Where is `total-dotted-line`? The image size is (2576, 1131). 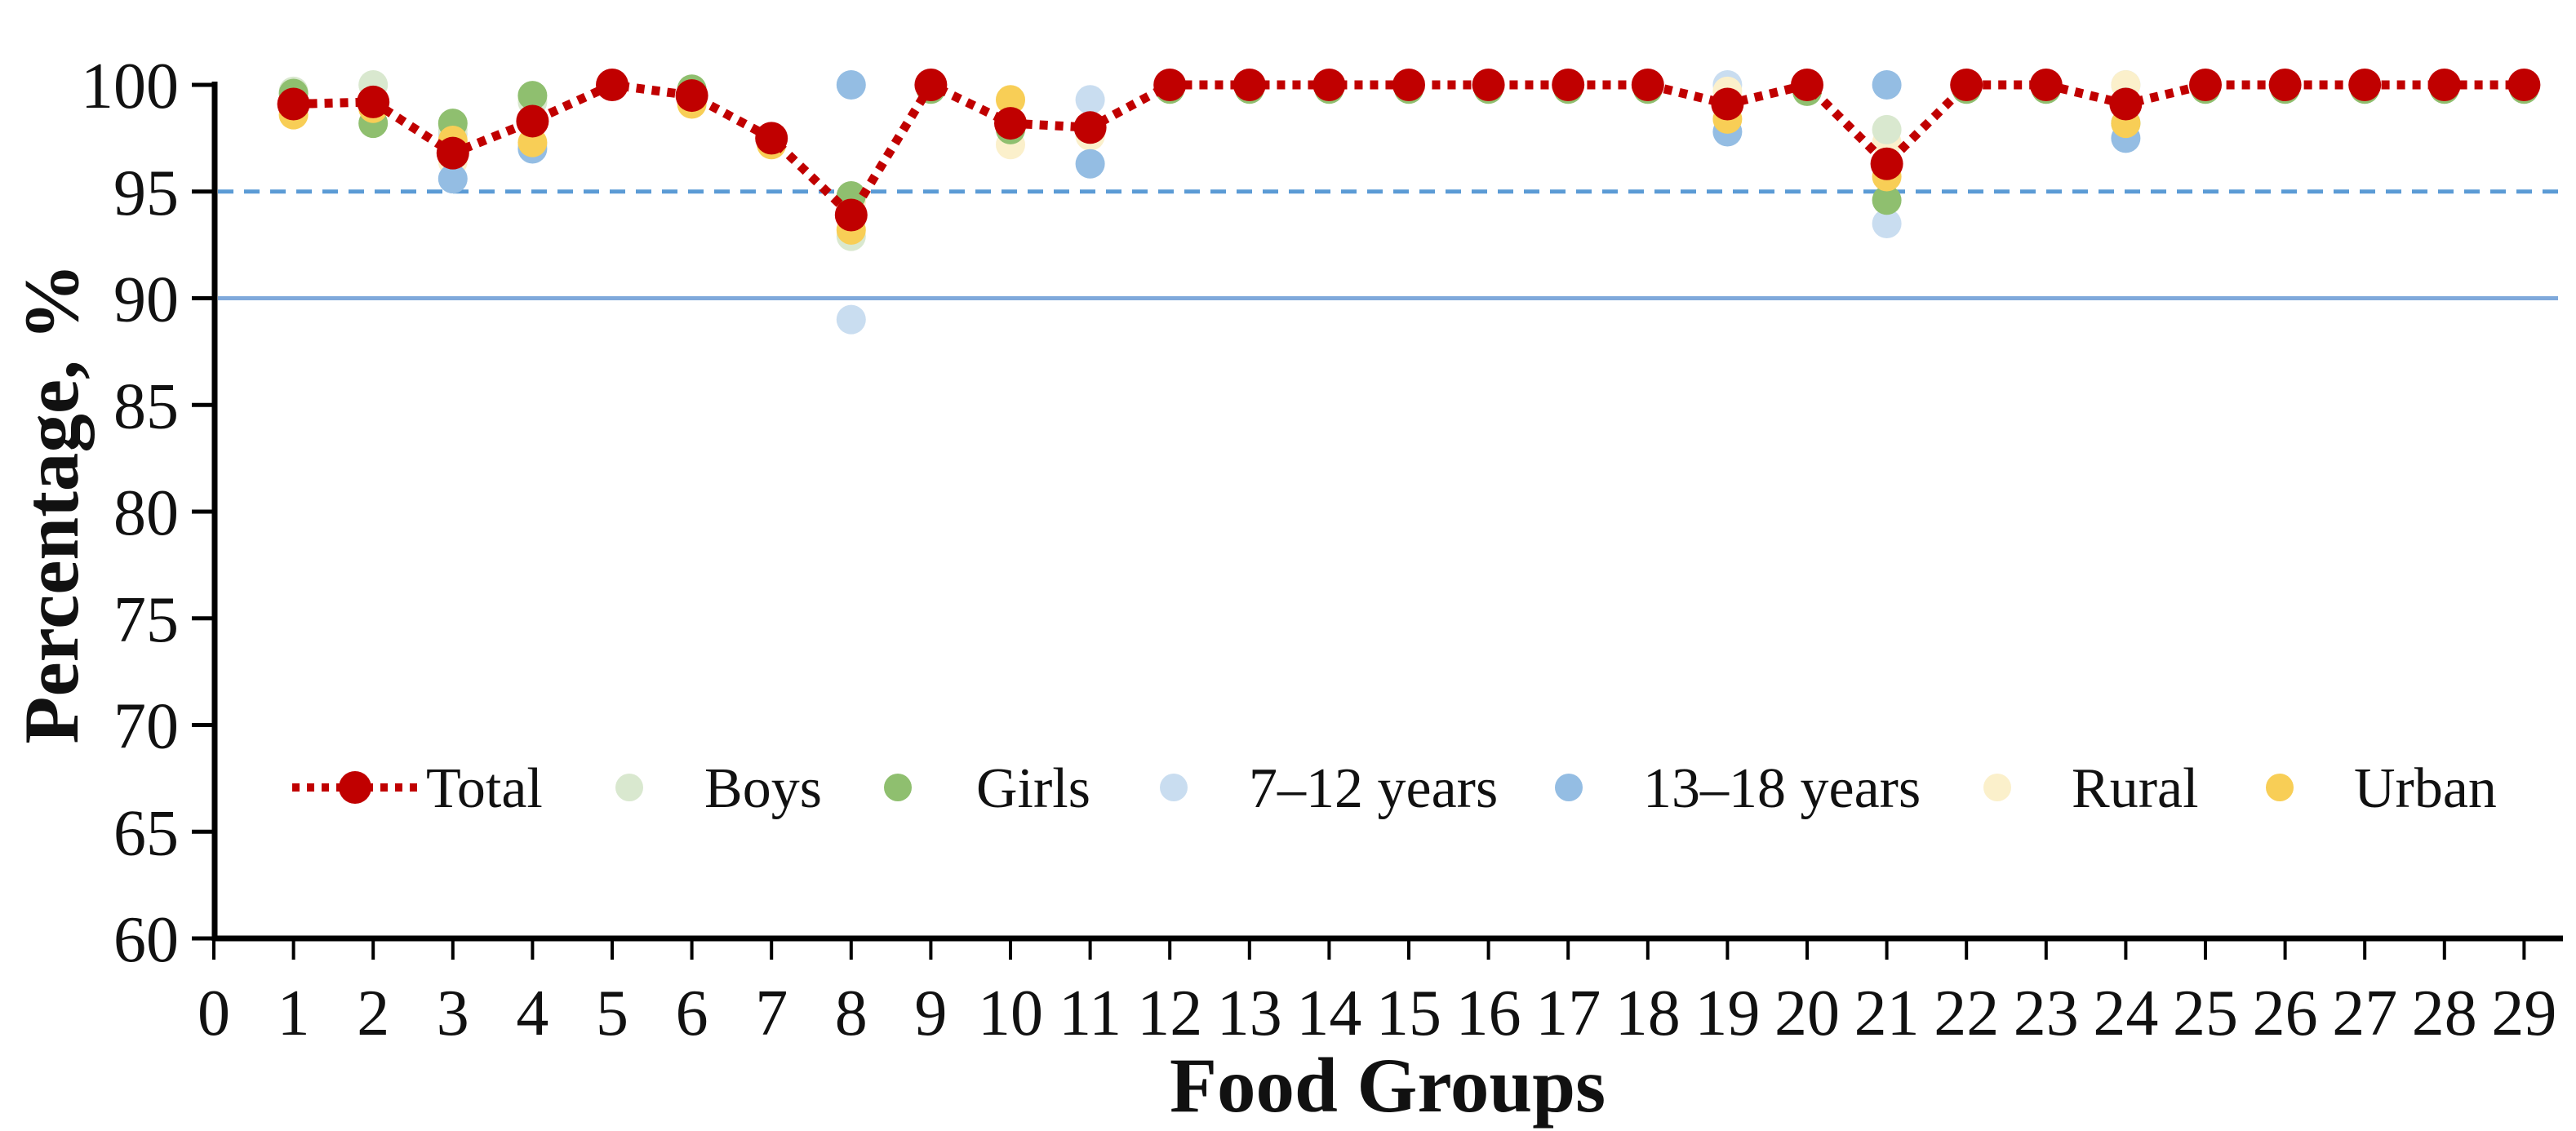 total-dotted-line is located at coordinates (1409, 150).